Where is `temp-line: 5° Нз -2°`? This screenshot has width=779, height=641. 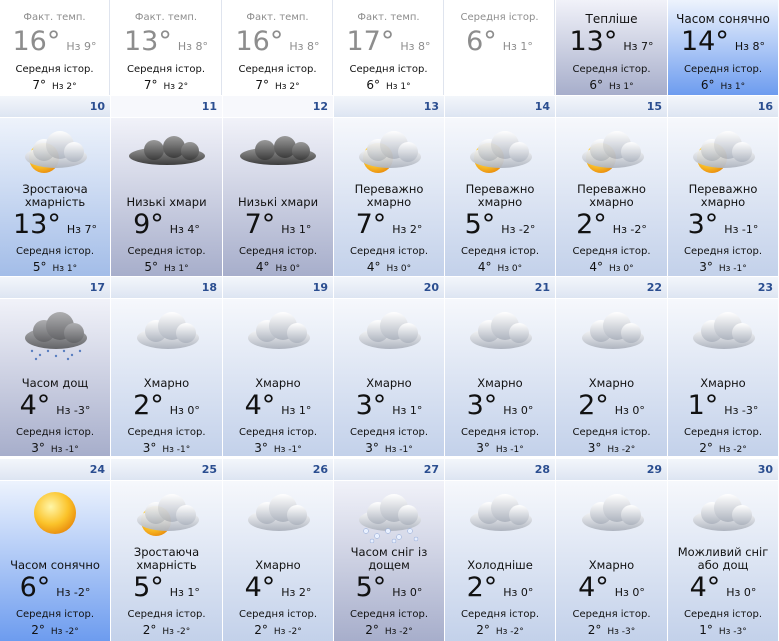 temp-line: 5° Нз -2° is located at coordinates (500, 224).